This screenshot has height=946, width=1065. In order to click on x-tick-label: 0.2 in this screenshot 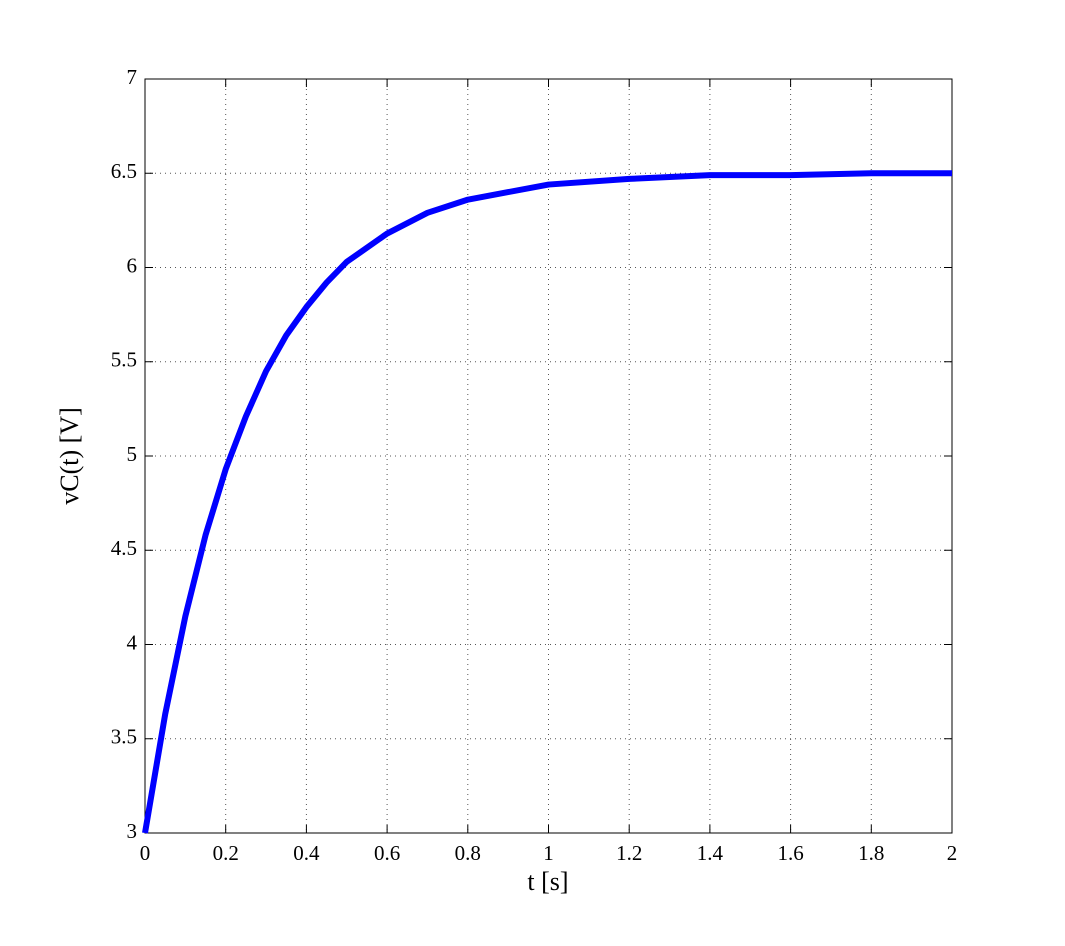, I will do `click(226, 853)`.